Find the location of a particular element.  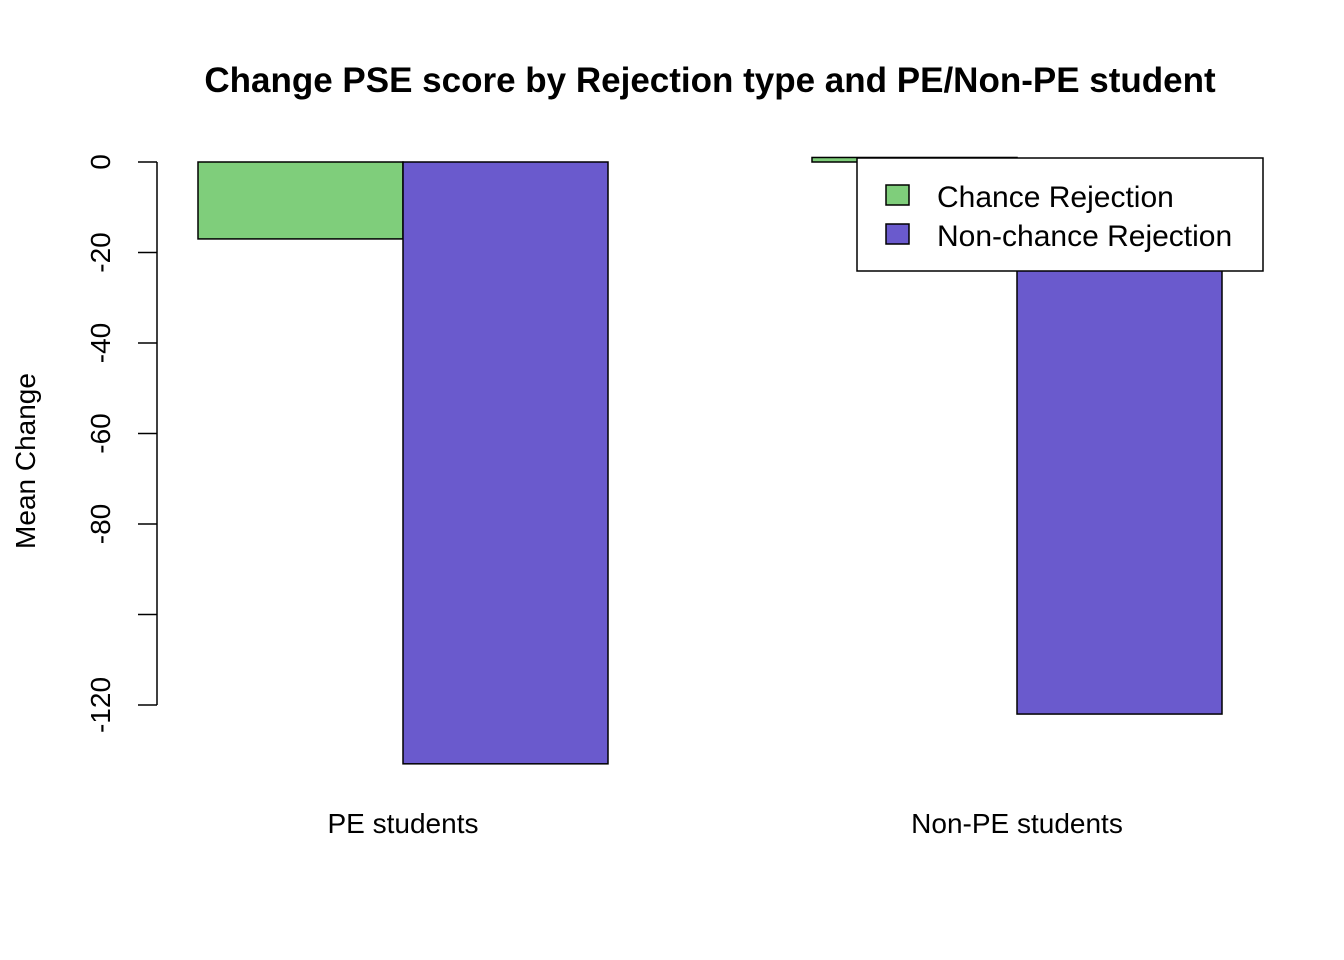

y-tick-label: -20 is located at coordinates (100, 252).